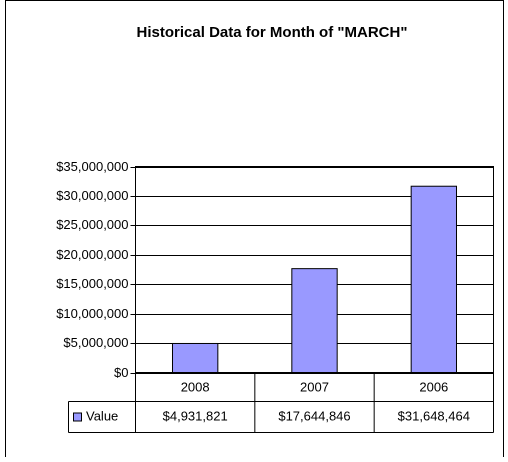 This screenshot has width=508, height=462. What do you see at coordinates (92, 195) in the screenshot?
I see `y-tick-label: $30,000,000` at bounding box center [92, 195].